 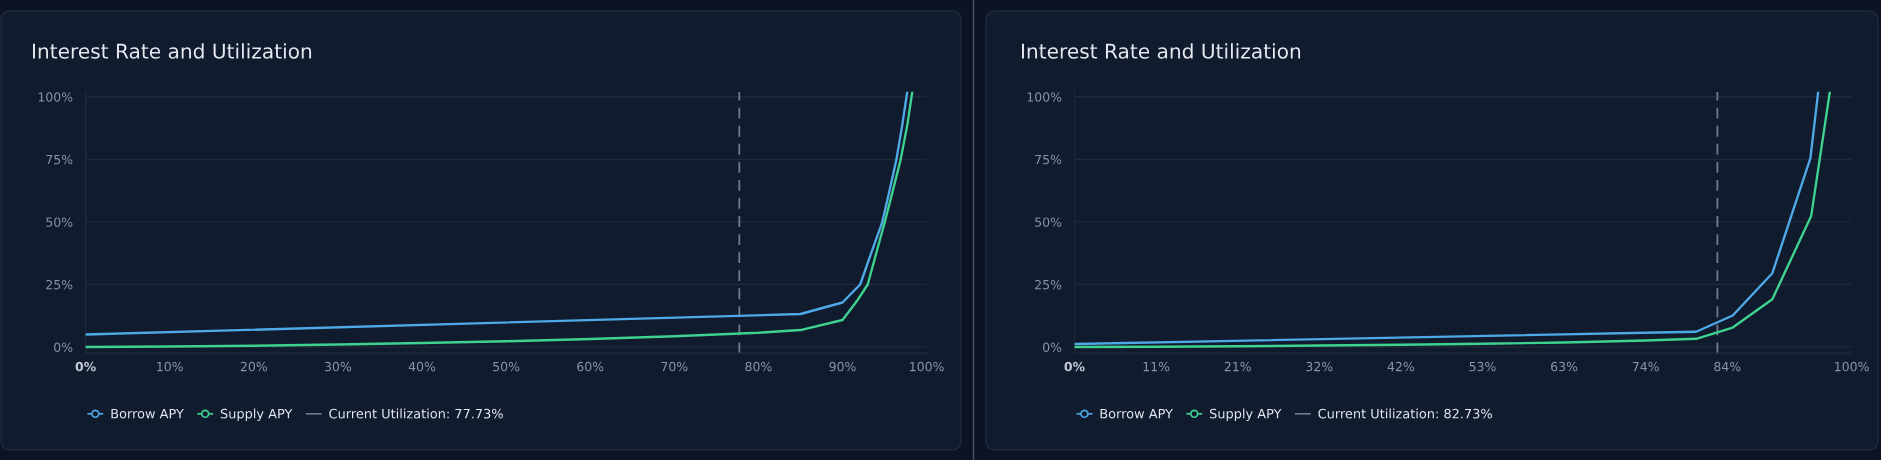 What do you see at coordinates (422, 366) in the screenshot?
I see `x-tick-label: 40%` at bounding box center [422, 366].